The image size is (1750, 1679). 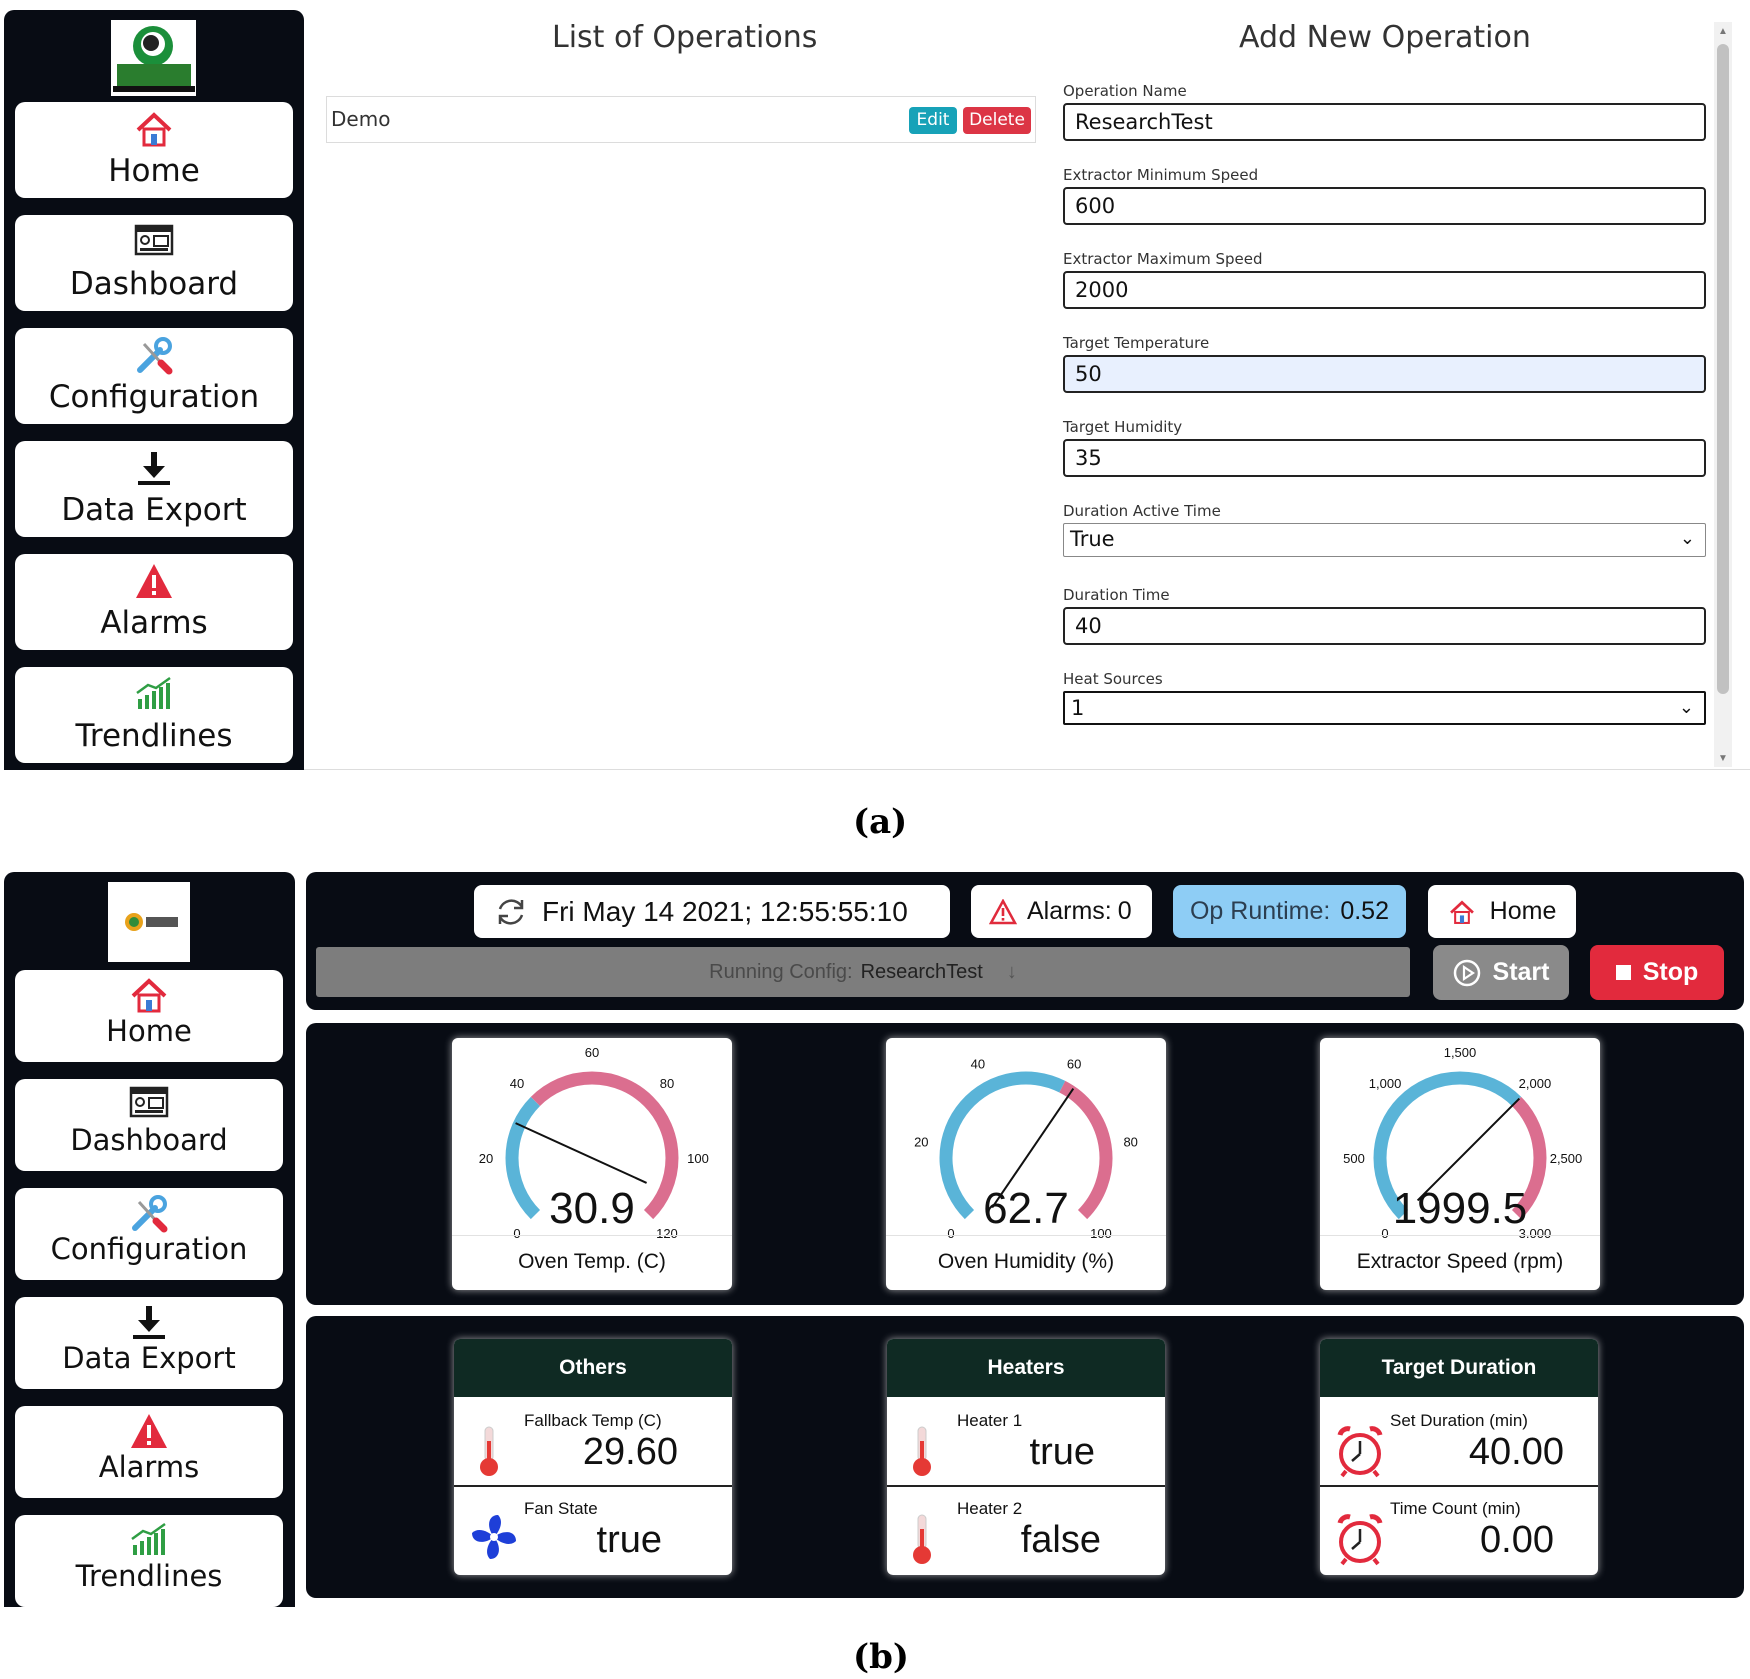 What do you see at coordinates (1516, 1452) in the screenshot?
I see `row-value: 40.00` at bounding box center [1516, 1452].